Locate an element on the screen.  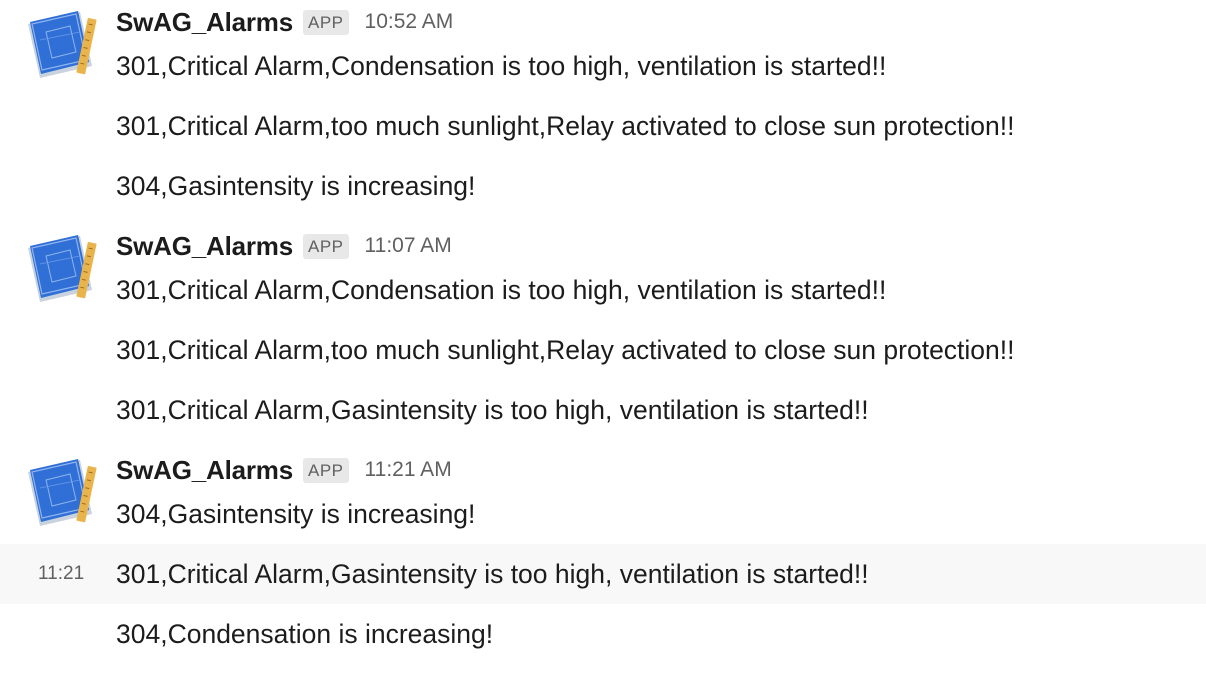
message-header: SwAG_Alarms APP 11:07 AM is located at coordinates (284, 246).